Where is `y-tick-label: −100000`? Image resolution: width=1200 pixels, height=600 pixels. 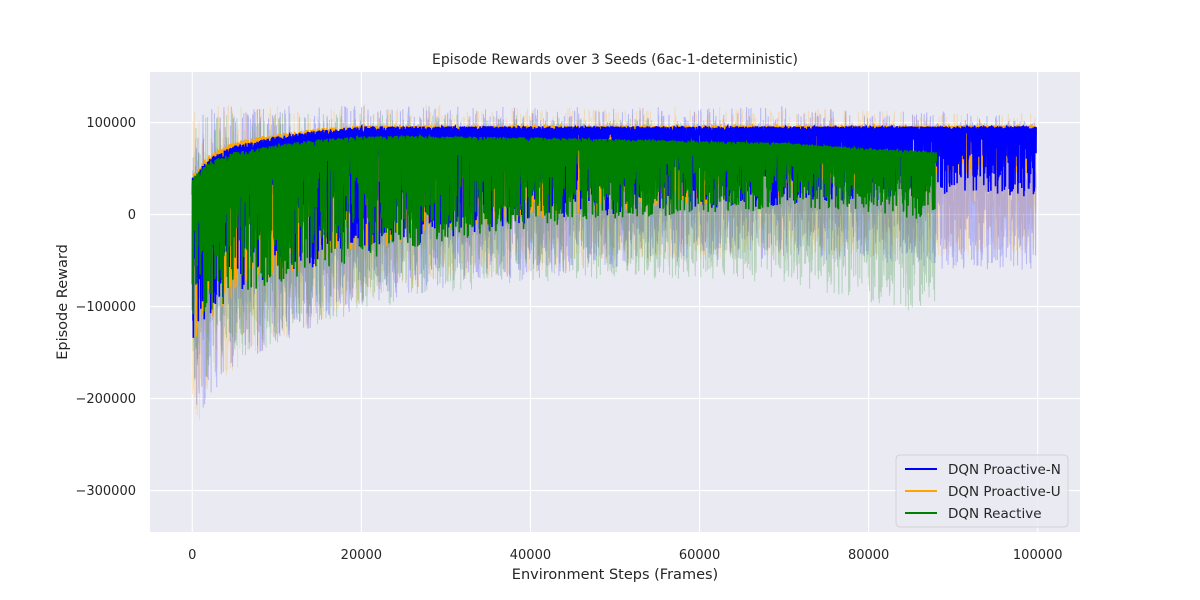 y-tick-label: −100000 is located at coordinates (105, 307).